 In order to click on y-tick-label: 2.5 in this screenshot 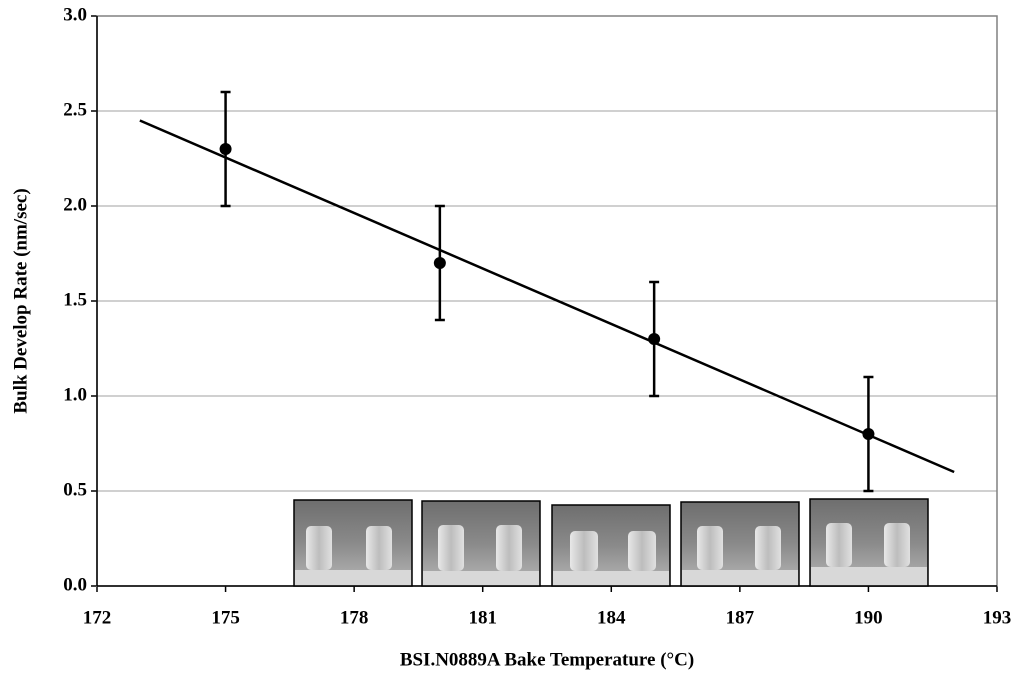, I will do `click(75, 109)`.